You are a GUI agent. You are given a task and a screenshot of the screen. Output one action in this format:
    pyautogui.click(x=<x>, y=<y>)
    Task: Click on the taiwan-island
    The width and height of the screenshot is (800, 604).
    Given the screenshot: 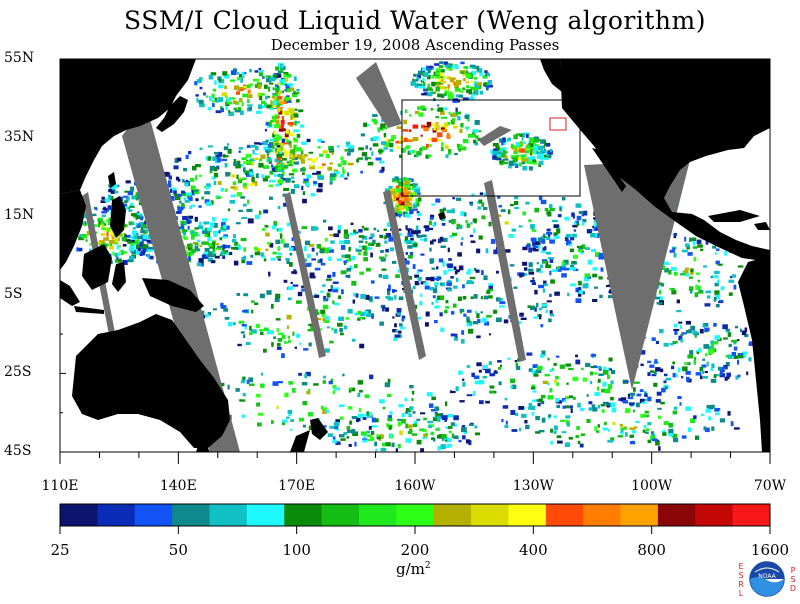 What is the action you would take?
    pyautogui.click(x=112, y=180)
    